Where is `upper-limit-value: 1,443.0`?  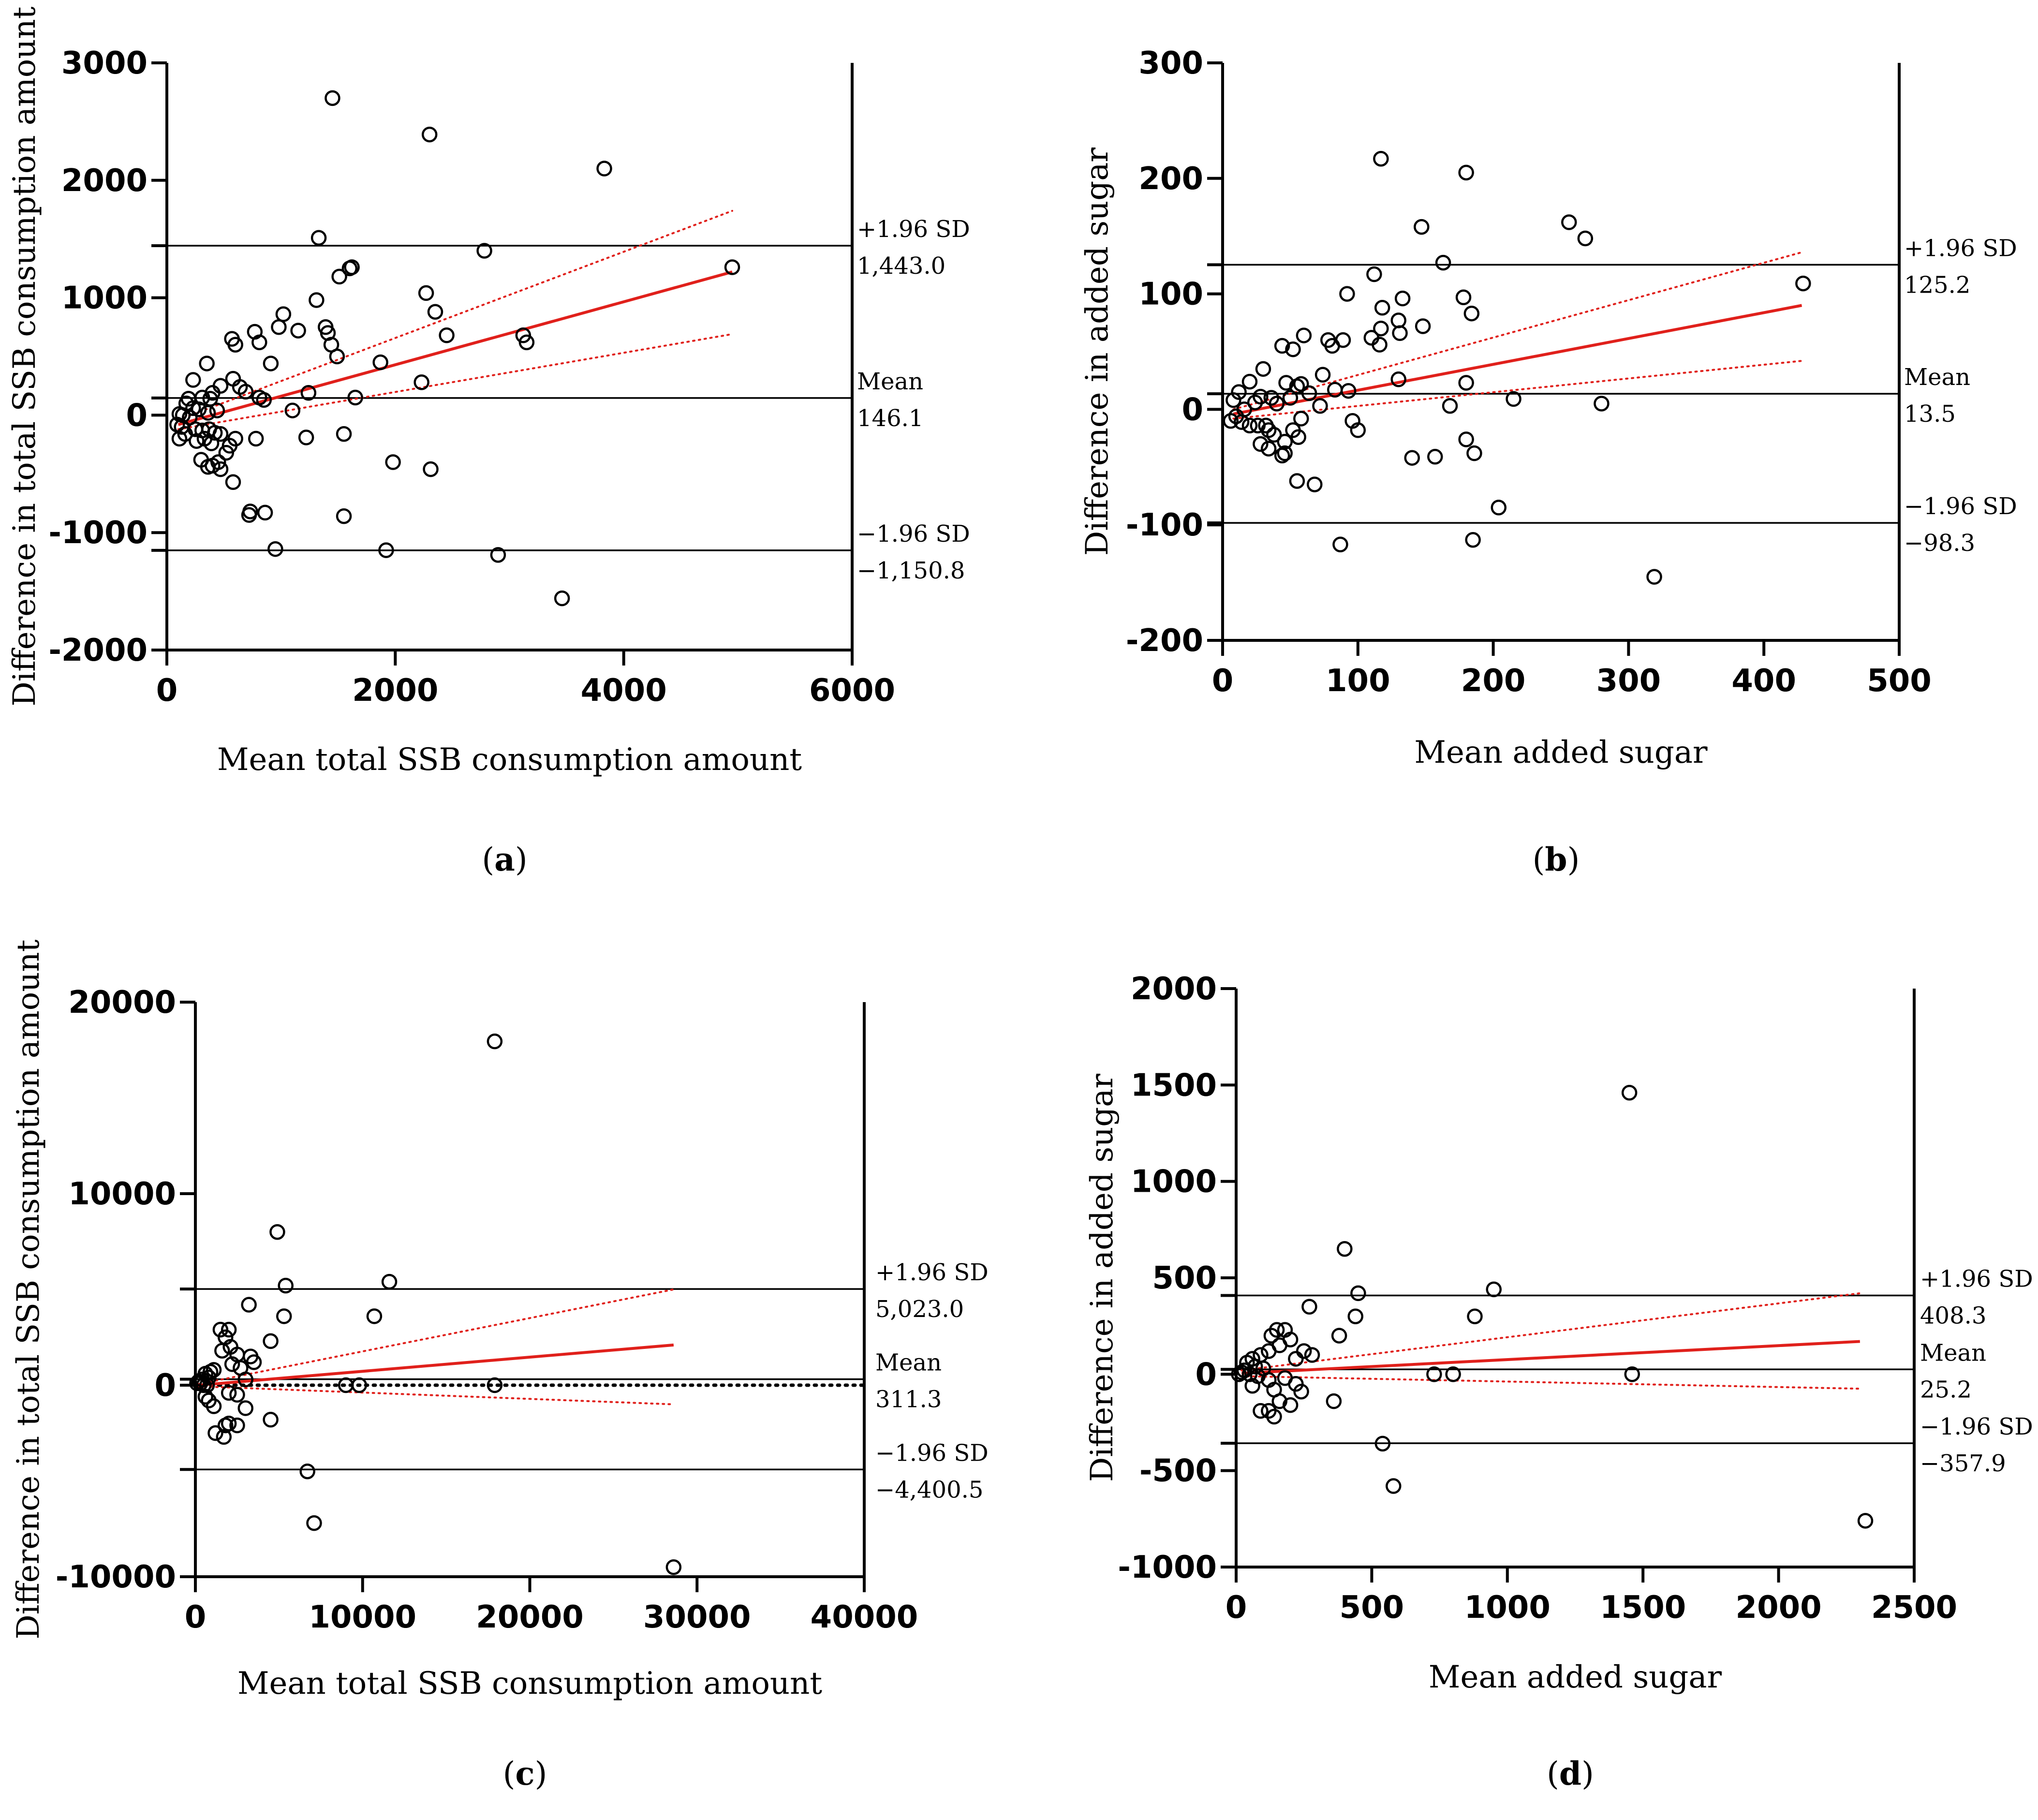
upper-limit-value: 1,443.0 is located at coordinates (901, 266).